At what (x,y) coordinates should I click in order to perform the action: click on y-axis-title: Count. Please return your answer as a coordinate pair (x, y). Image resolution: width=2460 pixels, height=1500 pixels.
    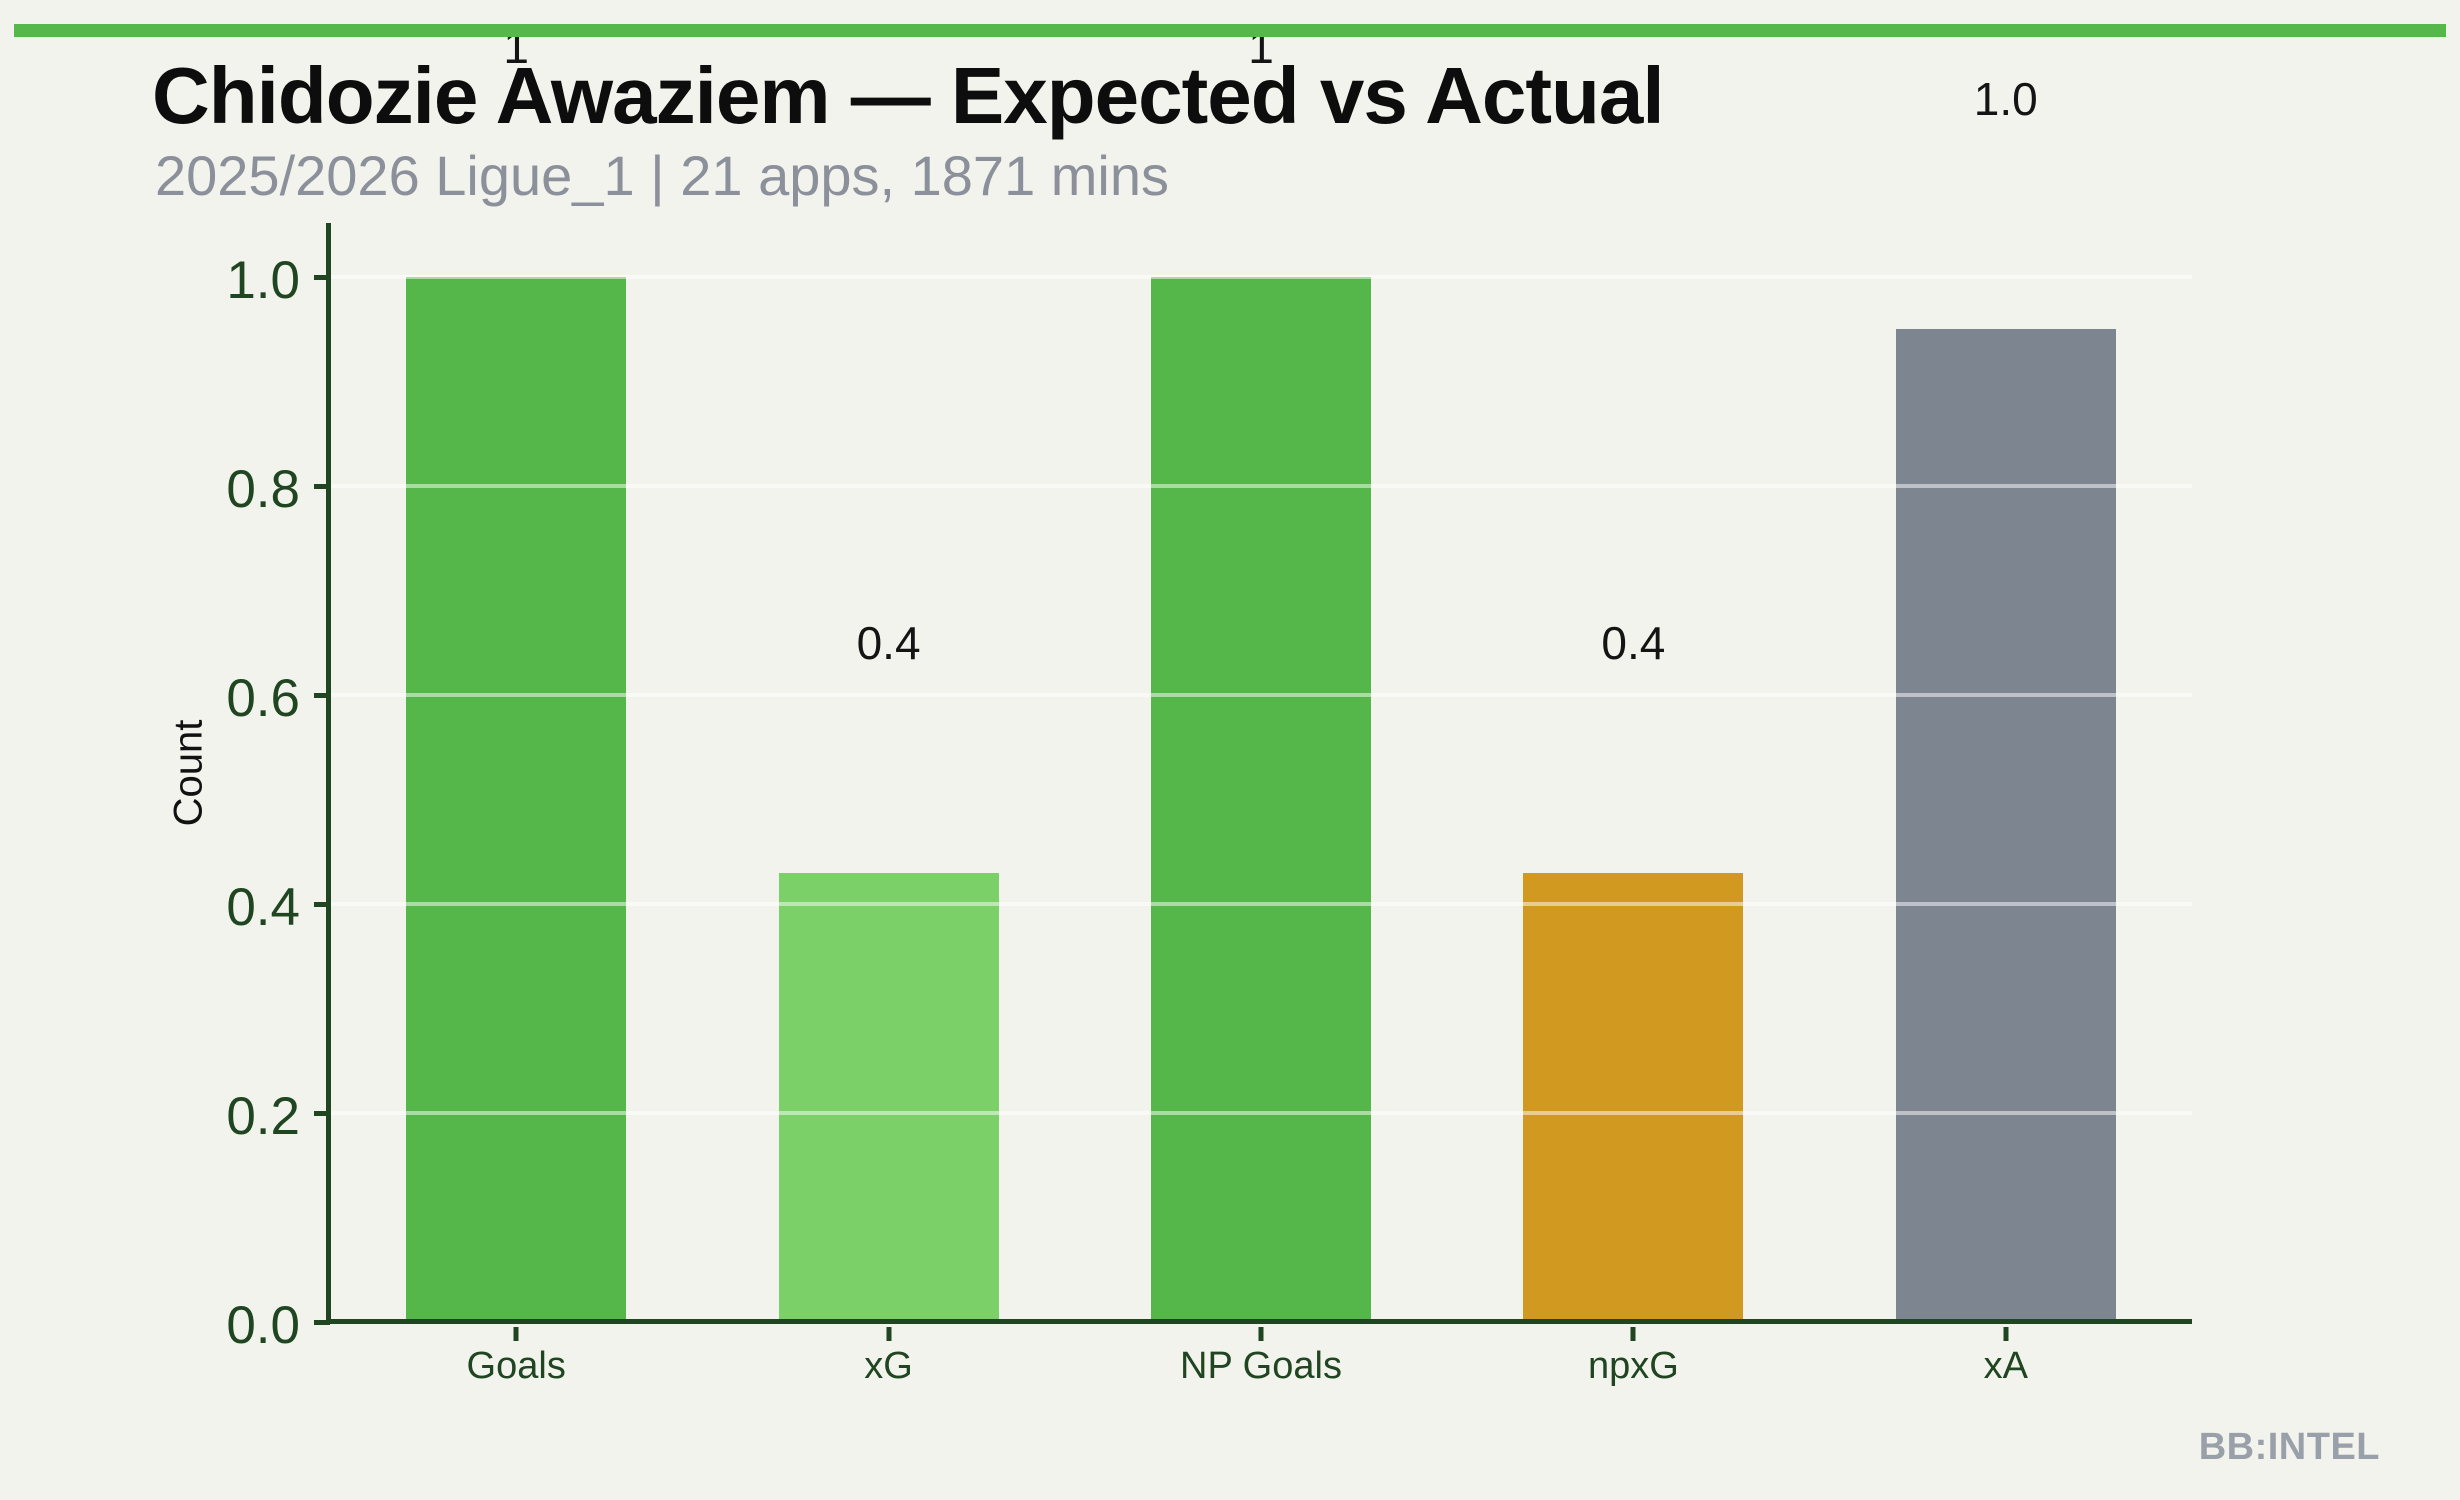
    Looking at the image, I should click on (188, 773).